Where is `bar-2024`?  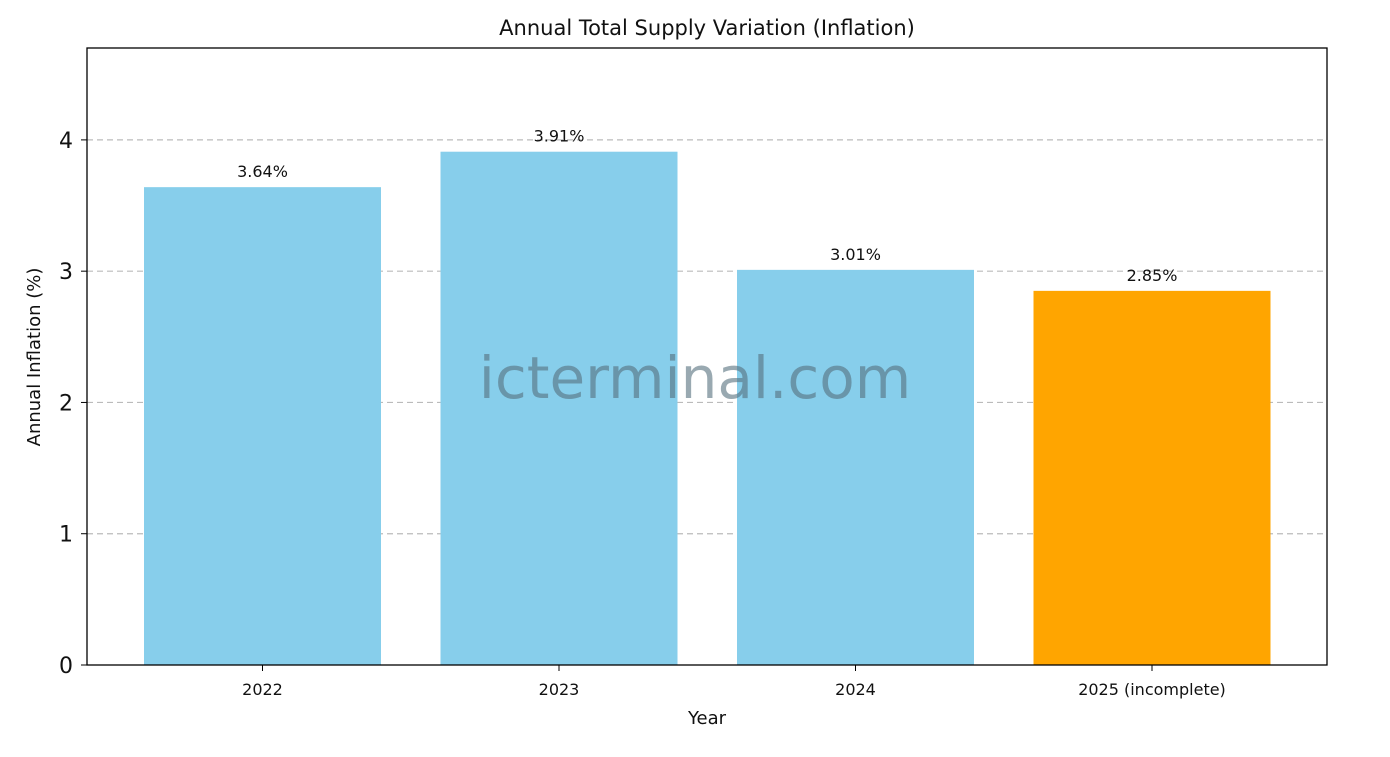 bar-2024 is located at coordinates (855, 467).